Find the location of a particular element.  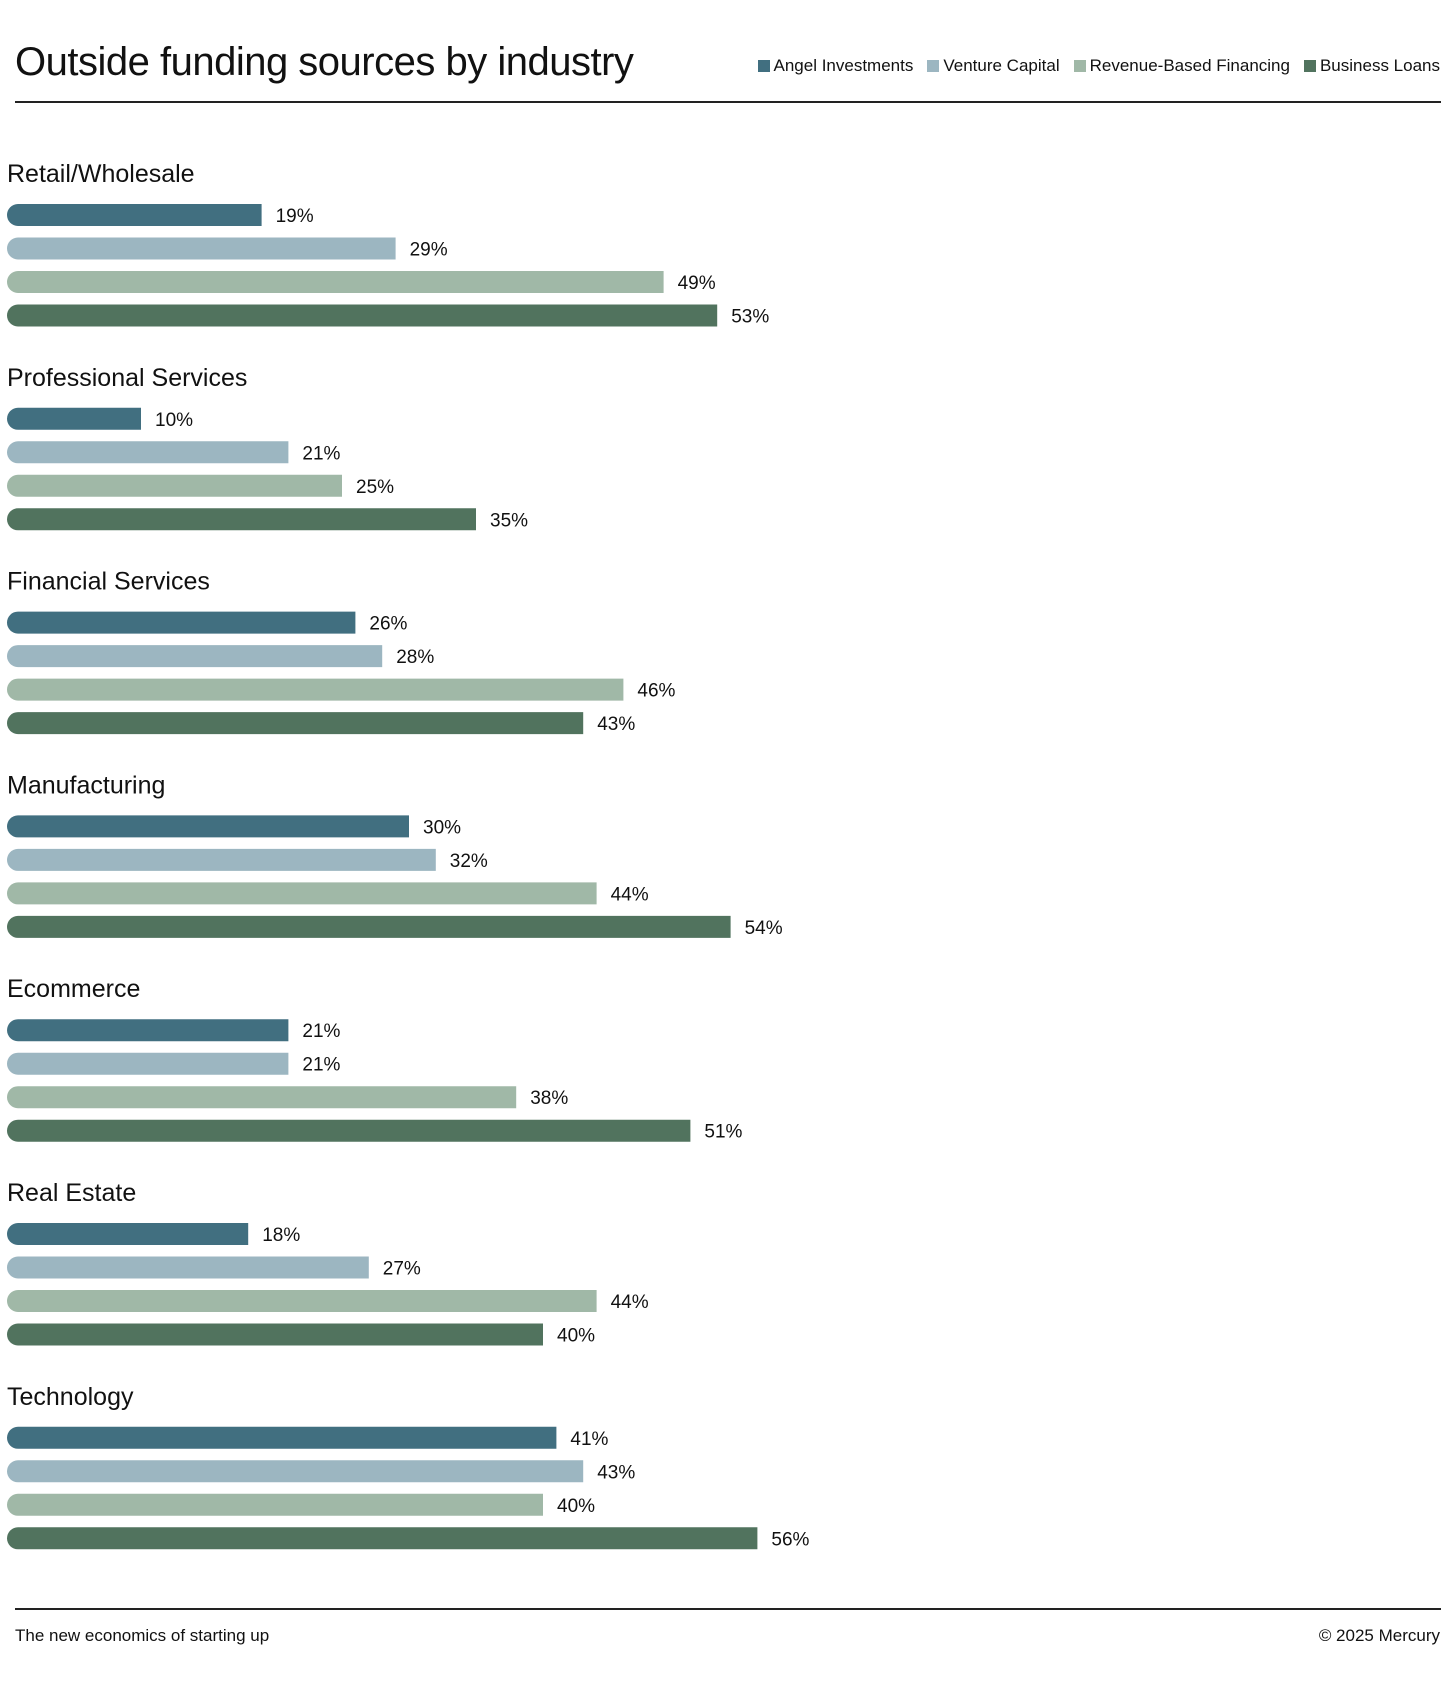

data-label: 29% is located at coordinates (429, 250).